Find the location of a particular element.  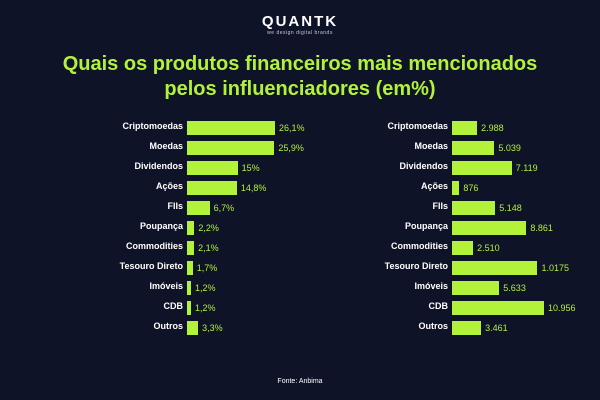

chart-row: Criptomoedas 26,1% is located at coordinates (180, 128).